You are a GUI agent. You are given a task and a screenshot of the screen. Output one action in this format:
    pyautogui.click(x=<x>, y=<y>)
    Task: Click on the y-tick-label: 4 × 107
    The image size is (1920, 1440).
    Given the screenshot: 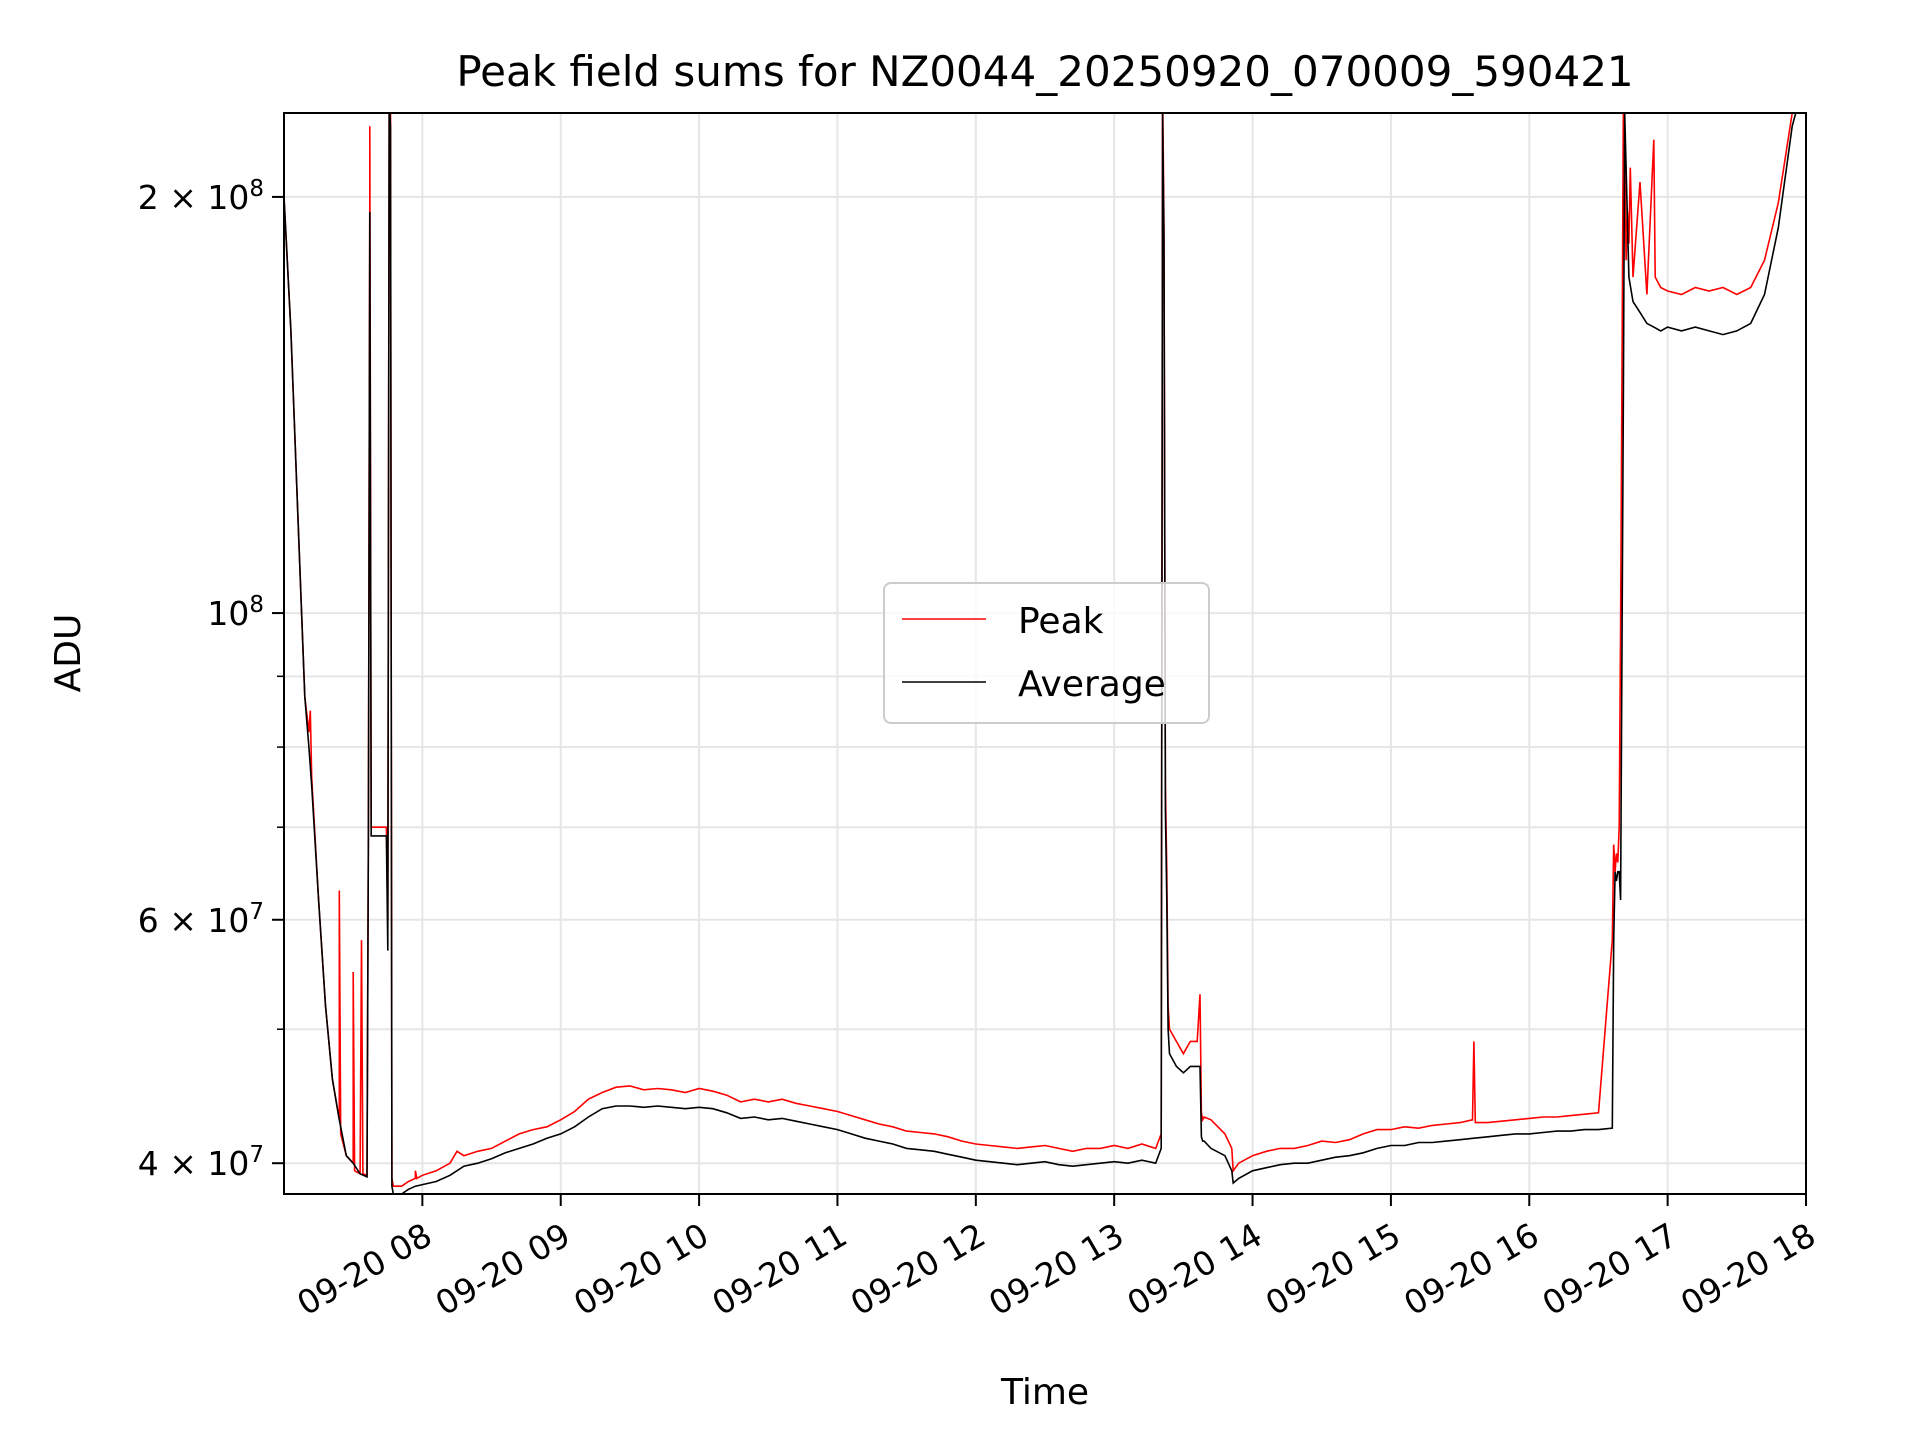 What is the action you would take?
    pyautogui.click(x=201, y=1162)
    